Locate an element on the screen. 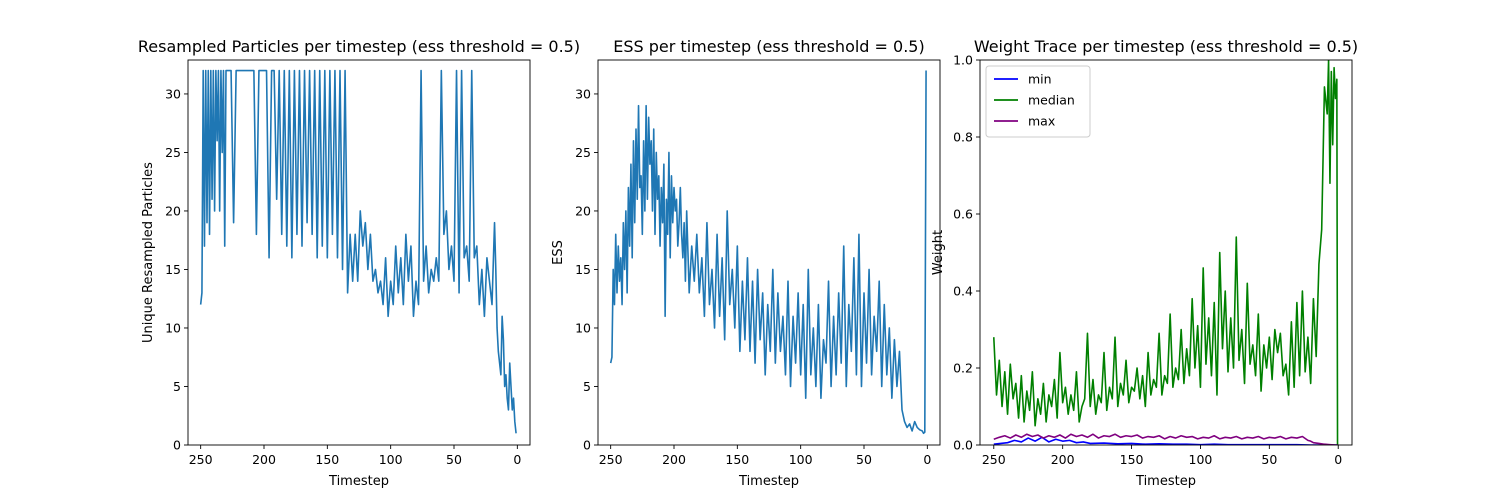 This screenshot has width=1500, height=500. y-tick-label: 1.0 is located at coordinates (963, 60).